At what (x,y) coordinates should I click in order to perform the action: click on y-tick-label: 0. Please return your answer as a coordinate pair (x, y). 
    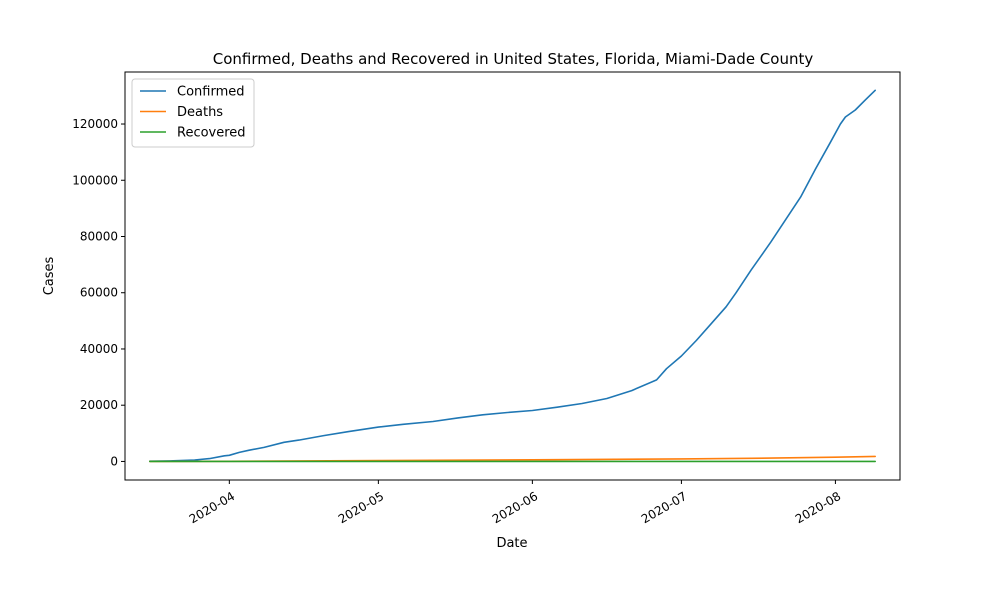
    Looking at the image, I should click on (114, 461).